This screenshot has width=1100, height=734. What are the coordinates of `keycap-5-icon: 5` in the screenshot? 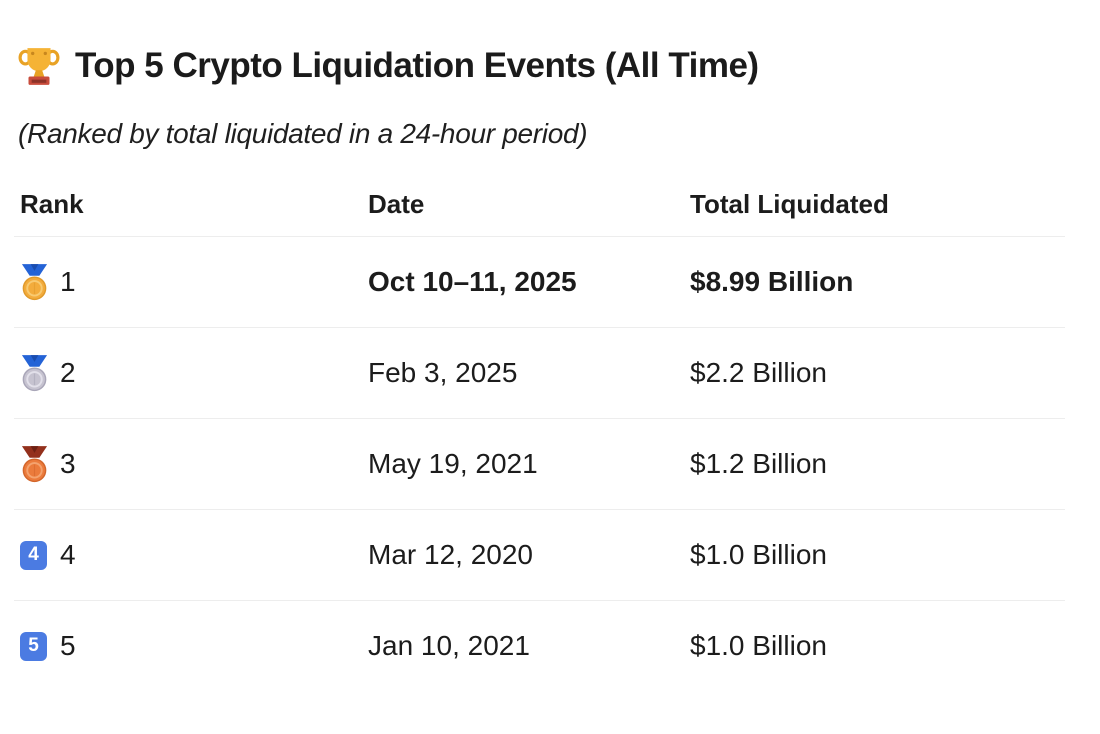 It's located at (33, 646).